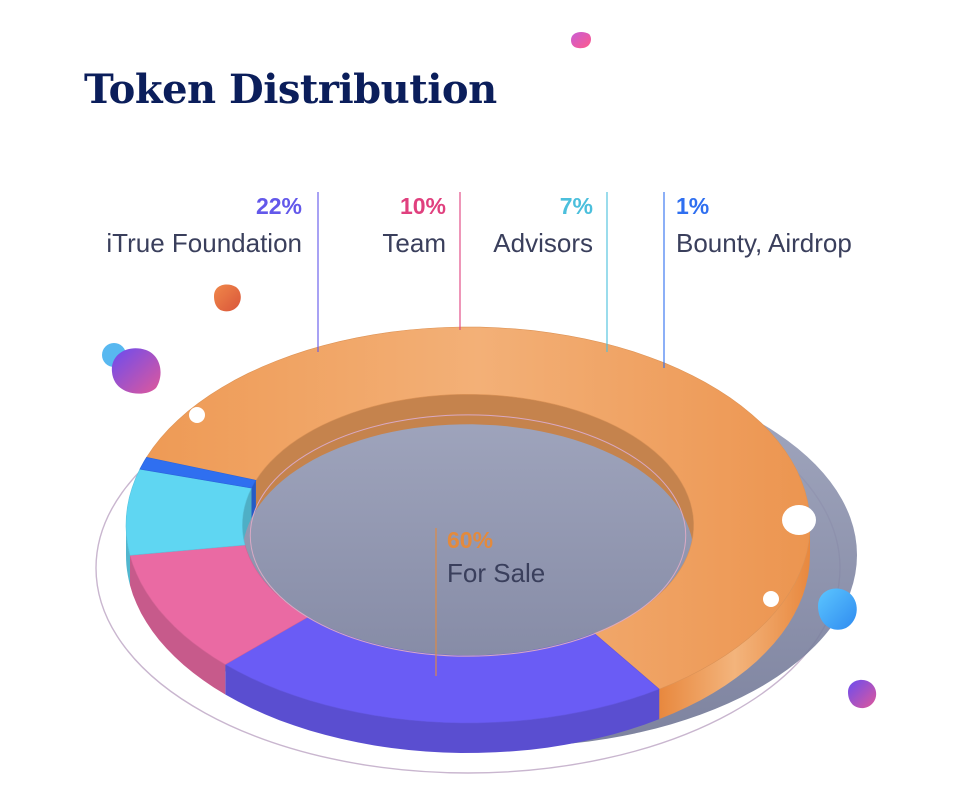  I want to click on slice-bounty-airdrop, so click(198, 472).